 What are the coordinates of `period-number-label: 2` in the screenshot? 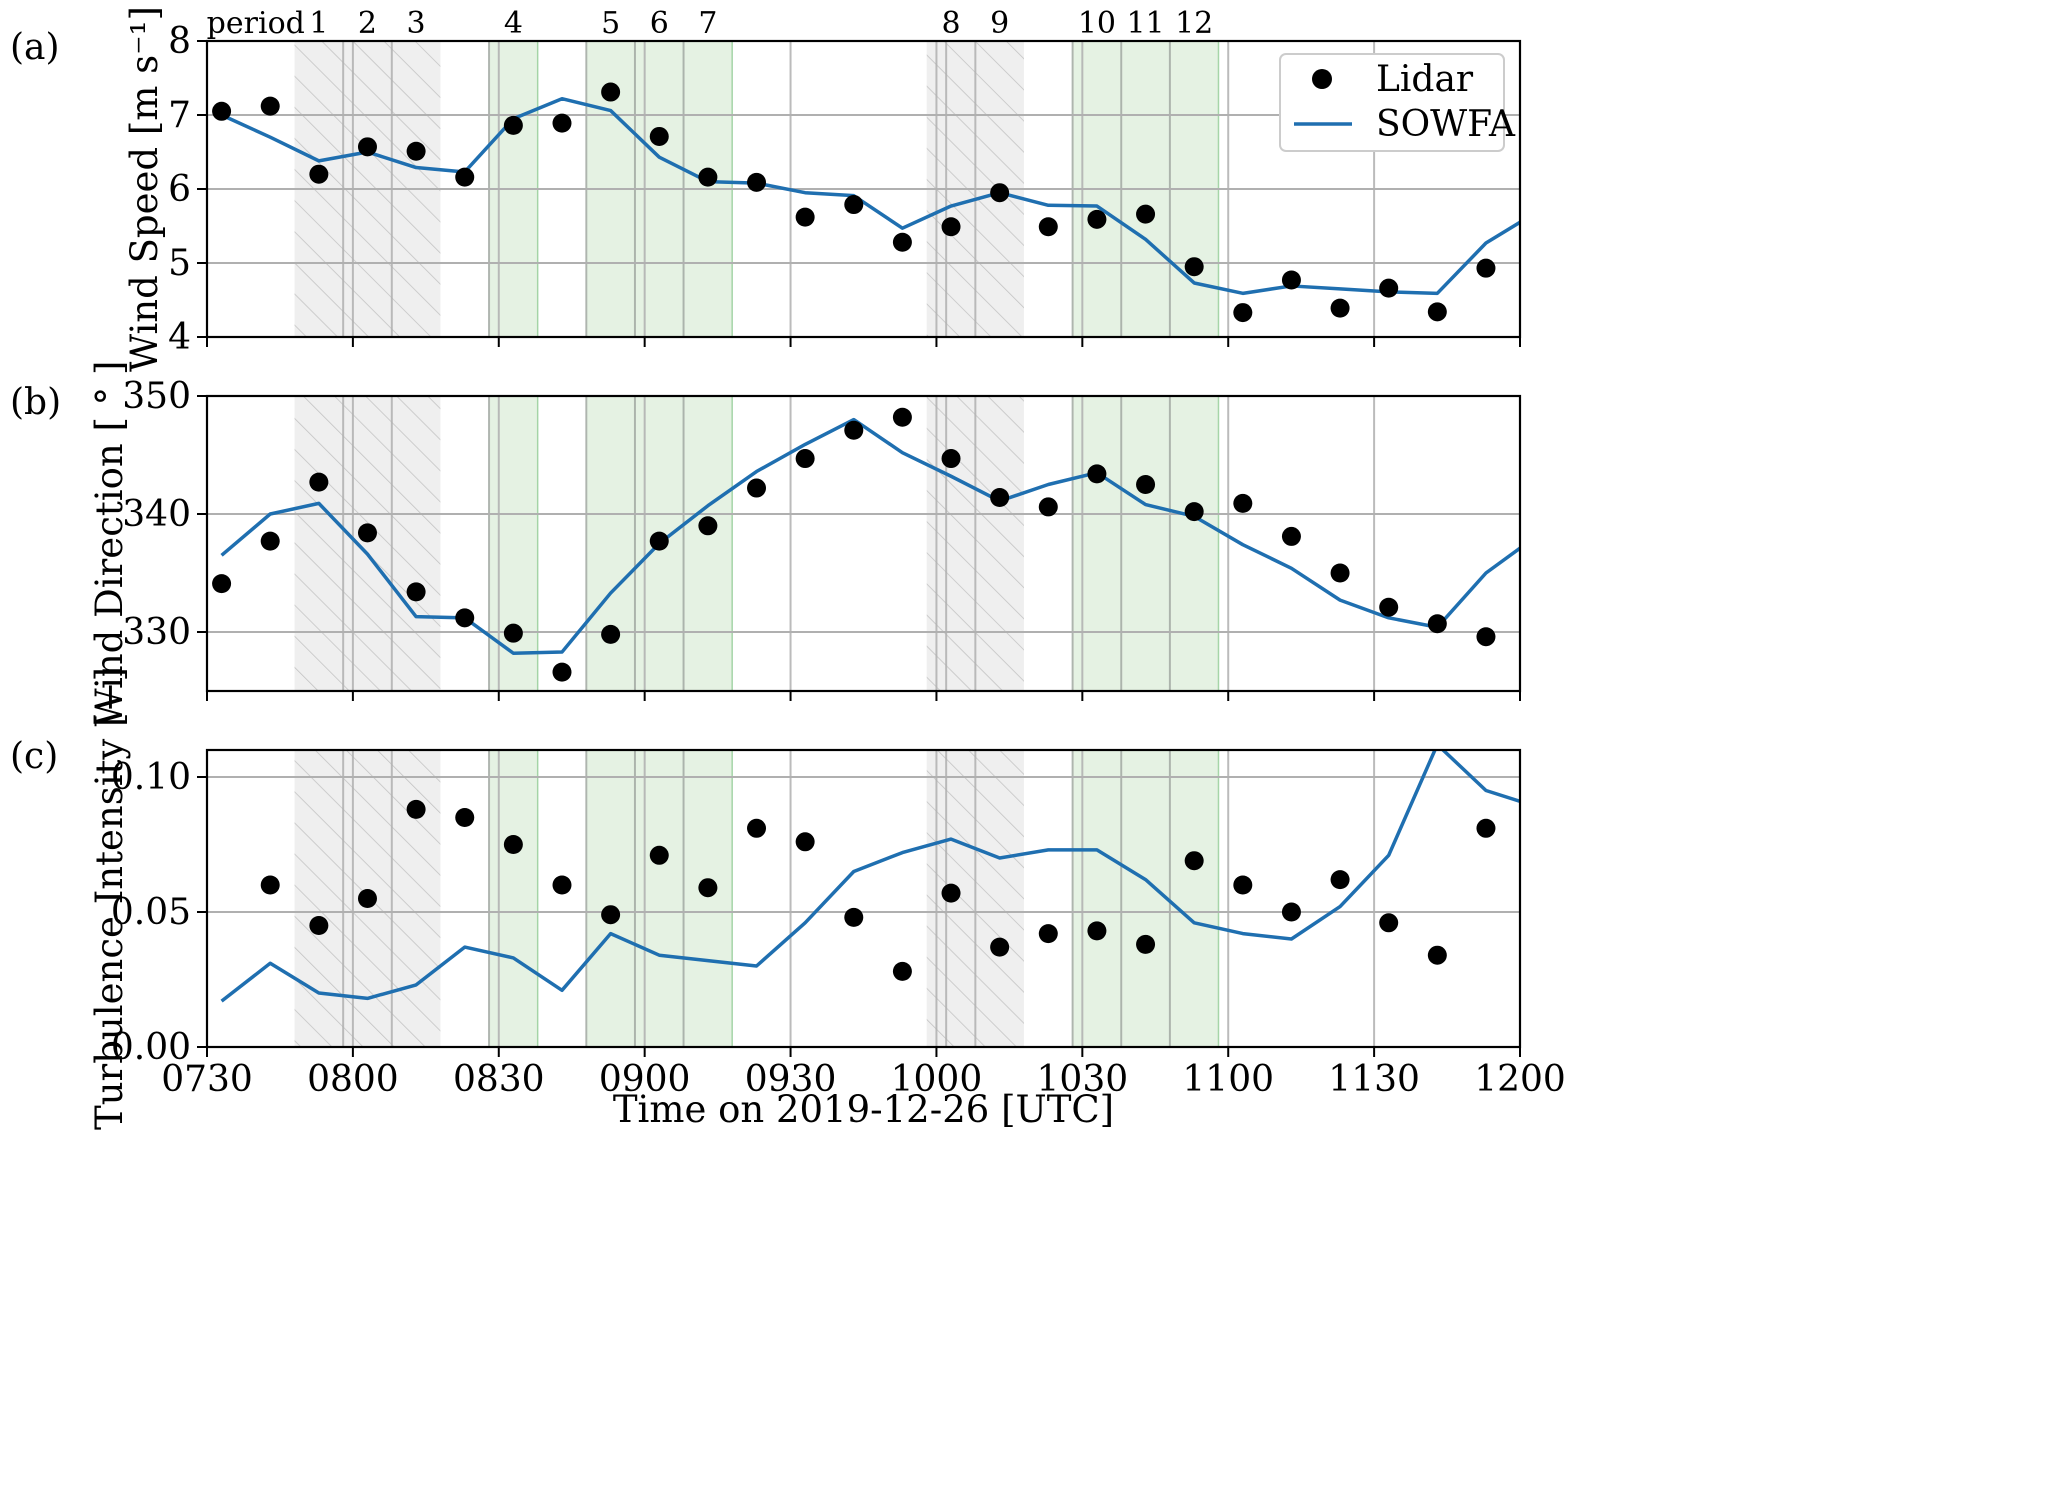 It's located at (367, 23).